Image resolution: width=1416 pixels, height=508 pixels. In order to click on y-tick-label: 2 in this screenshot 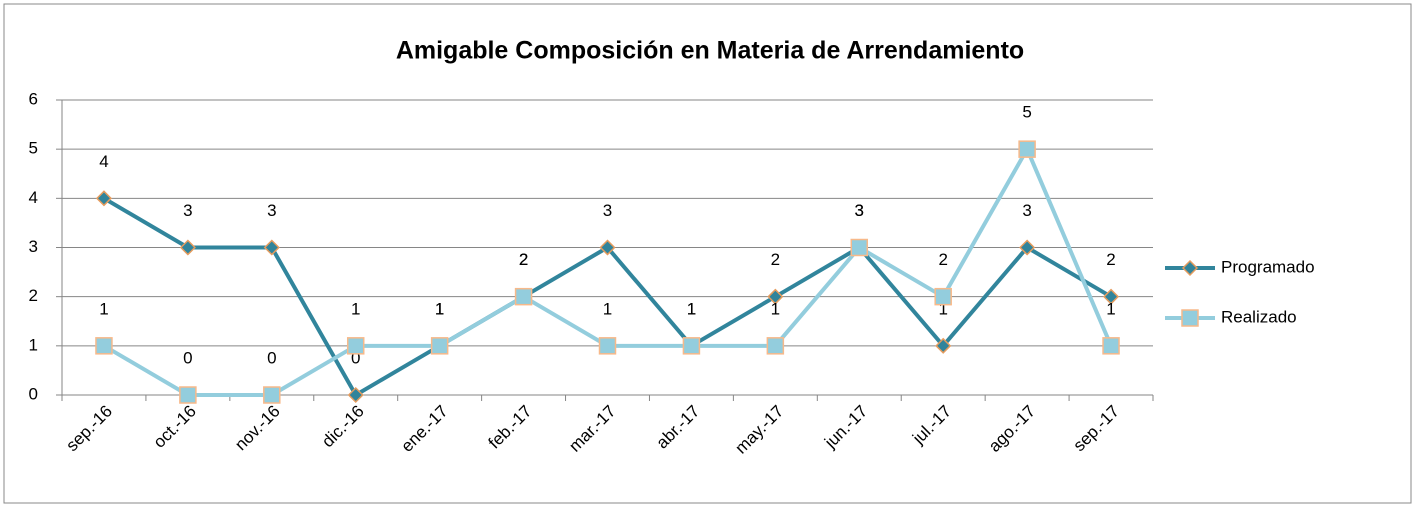, I will do `click(33, 295)`.